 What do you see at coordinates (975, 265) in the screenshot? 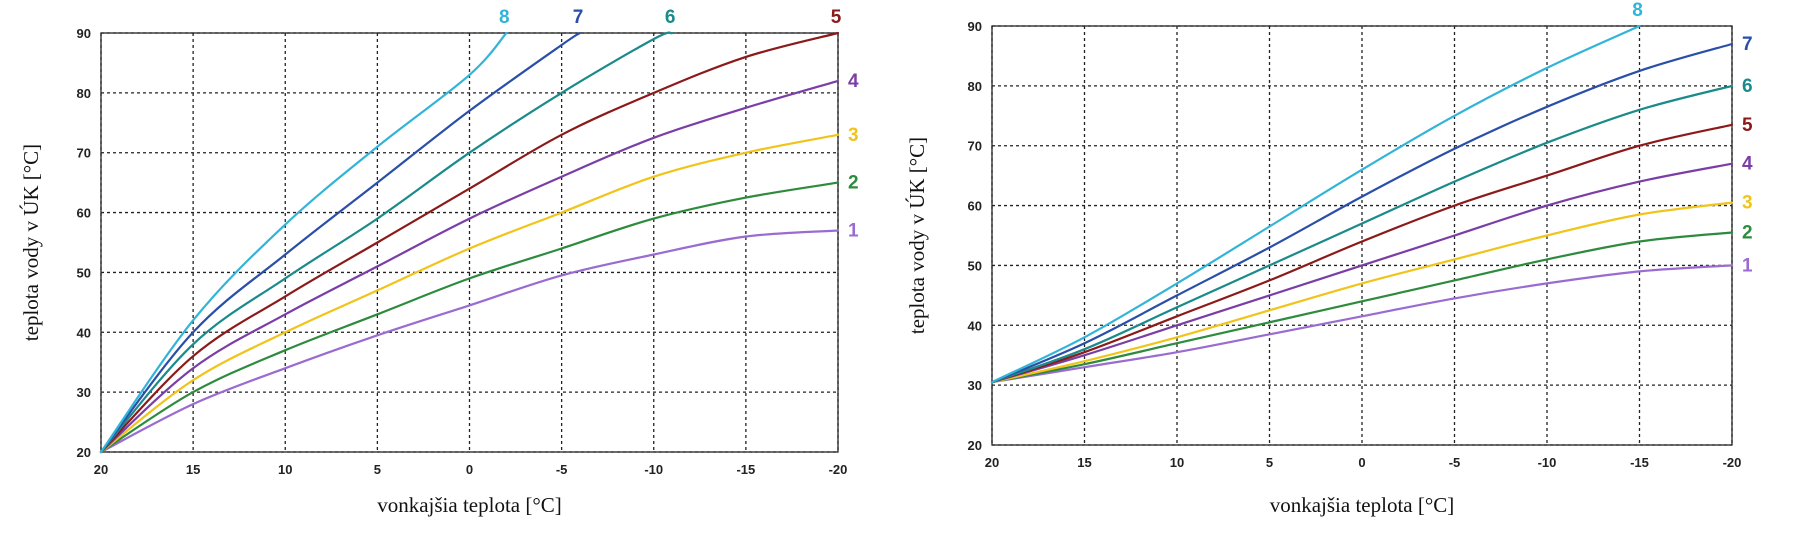
I see `chart-right-y-tick-label: 50` at bounding box center [975, 265].